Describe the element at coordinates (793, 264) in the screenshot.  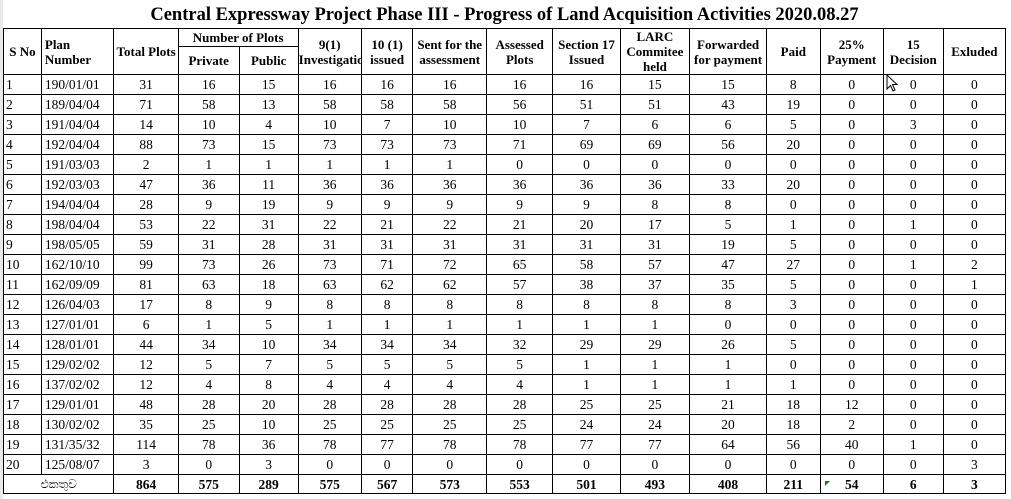
I see `table-cell: 27` at that location.